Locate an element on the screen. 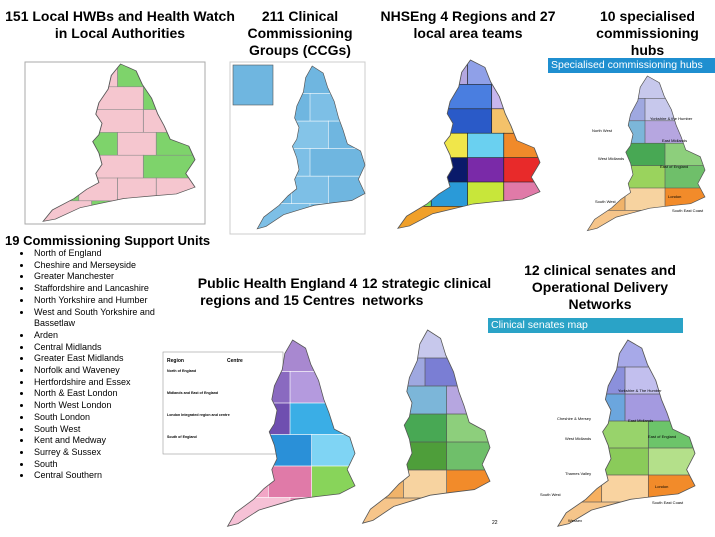 The image size is (715, 537). csu-item: Arden is located at coordinates (107, 336).